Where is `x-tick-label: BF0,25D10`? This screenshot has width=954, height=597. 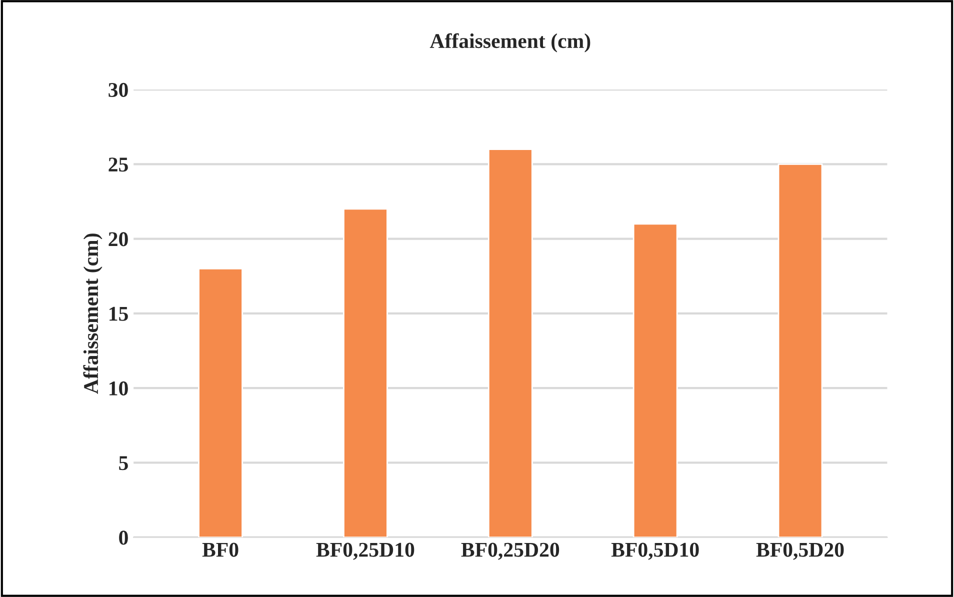 x-tick-label: BF0,25D10 is located at coordinates (365, 551).